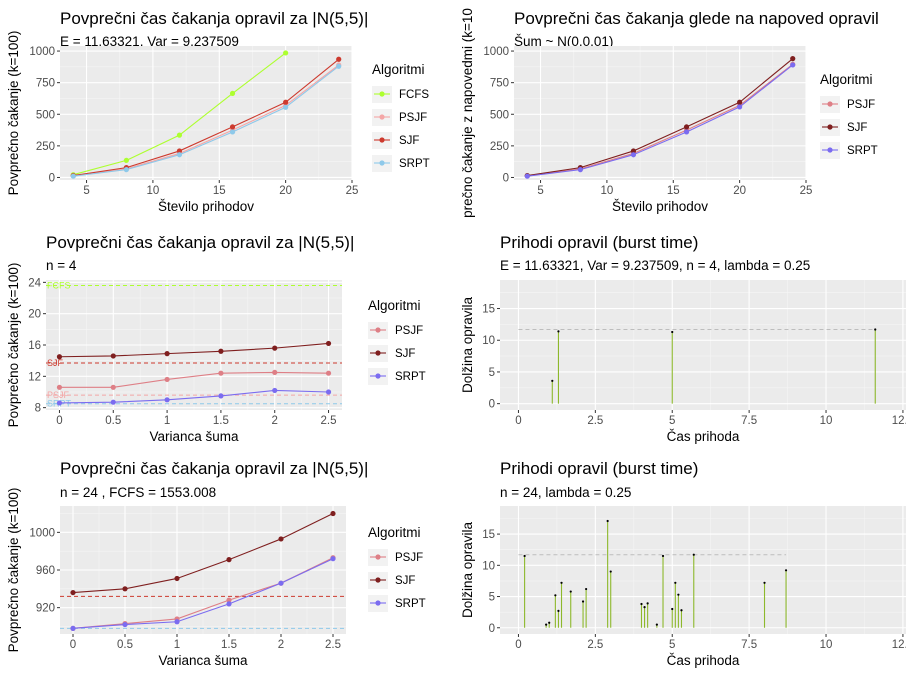 The image size is (906, 678). Describe the element at coordinates (488, 310) in the screenshot. I see `y-tick-label: 15` at that location.